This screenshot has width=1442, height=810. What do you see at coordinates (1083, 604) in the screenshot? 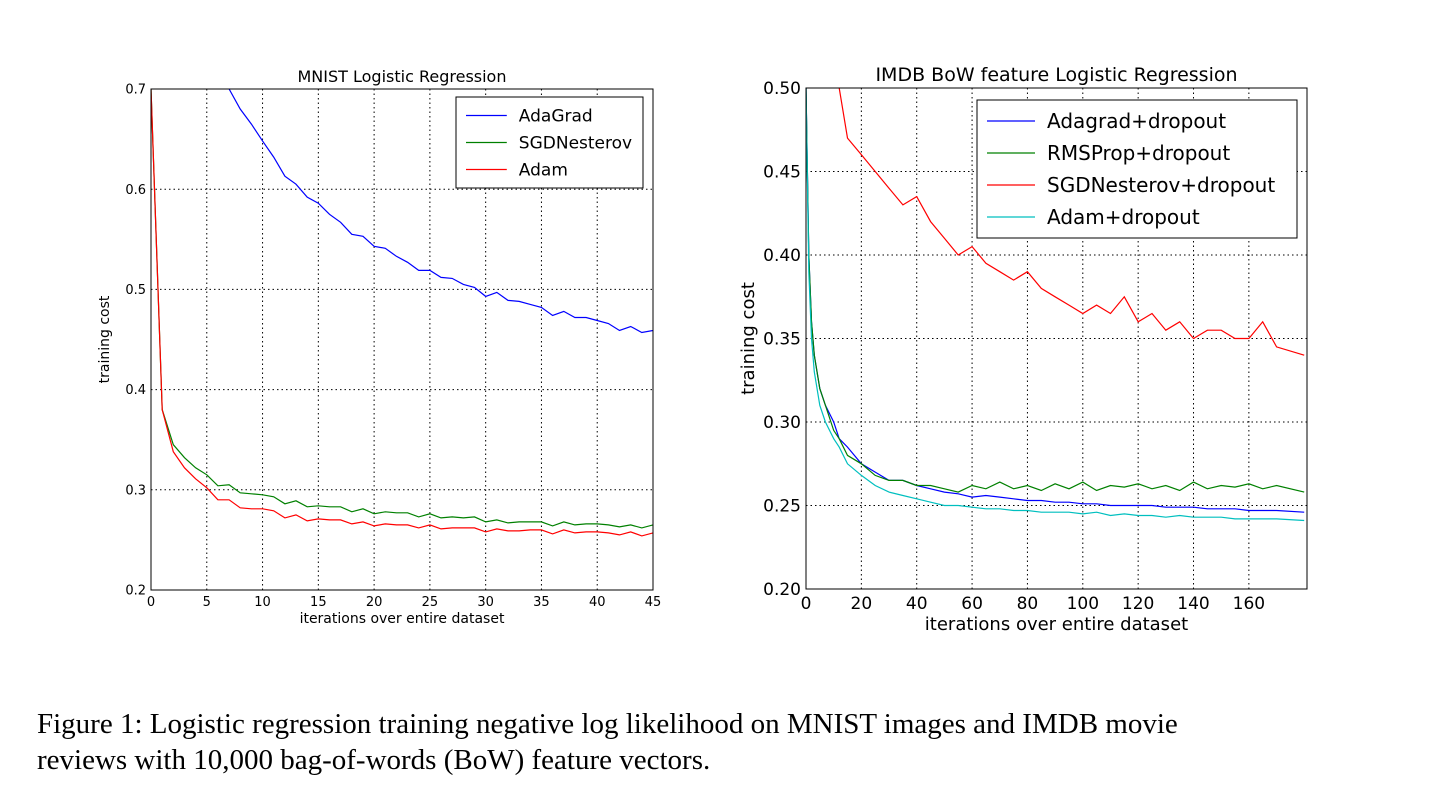
I see `x-tick-label: 100` at bounding box center [1083, 604].